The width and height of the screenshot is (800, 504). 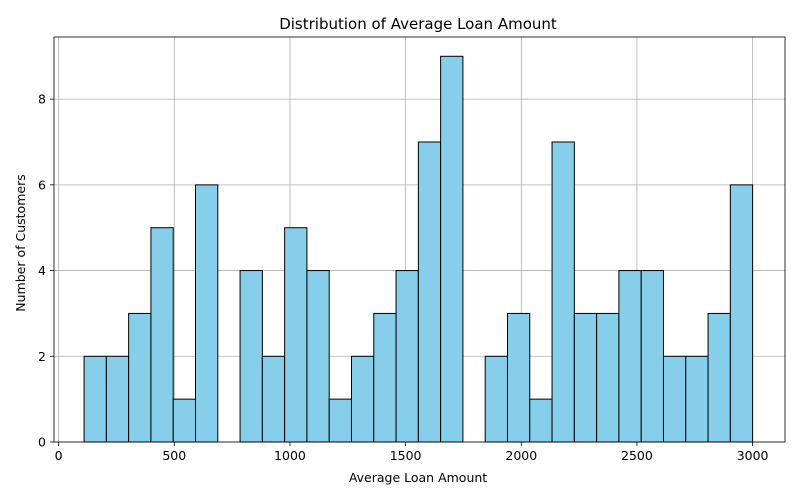 I want to click on x-tick-label-2: 1000, so click(x=290, y=455).